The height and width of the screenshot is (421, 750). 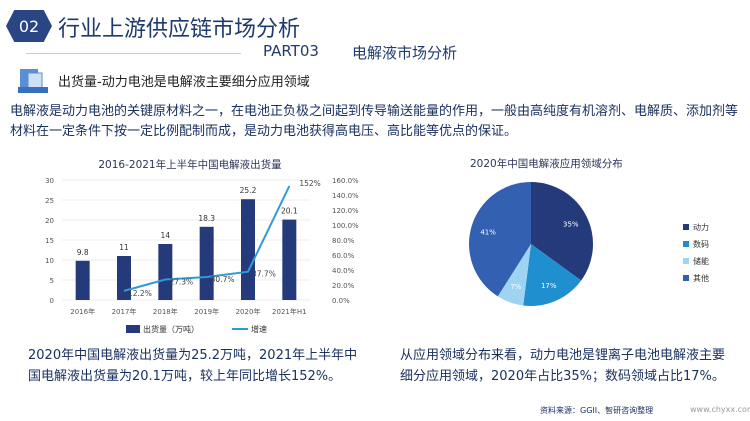 What do you see at coordinates (343, 241) in the screenshot?
I see `y2-tick-label: 80.0%` at bounding box center [343, 241].